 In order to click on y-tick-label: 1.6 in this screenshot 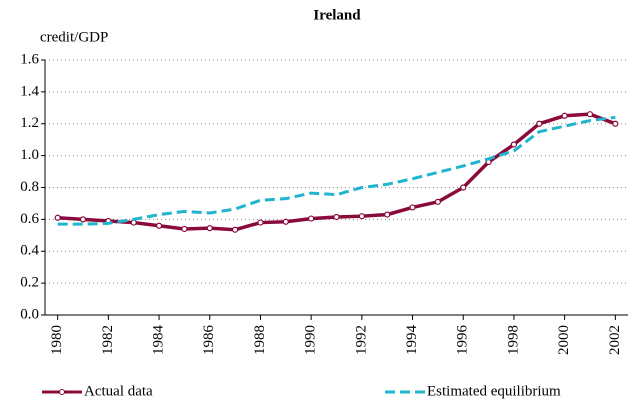, I will do `click(29, 59)`.